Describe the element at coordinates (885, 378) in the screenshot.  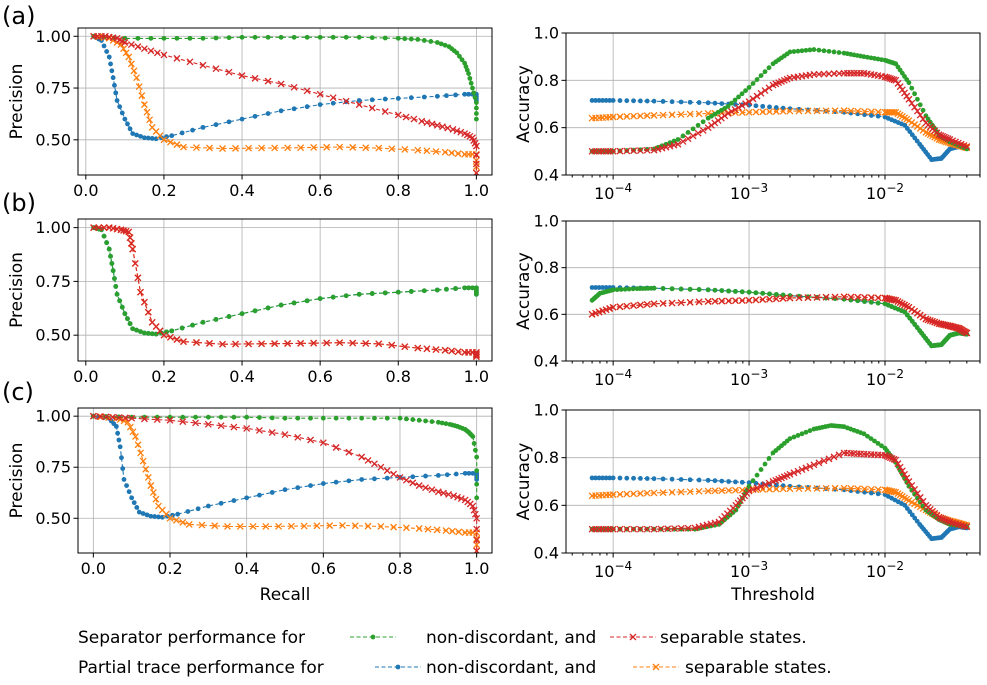
I see `x-tick-label: 10−2` at that location.